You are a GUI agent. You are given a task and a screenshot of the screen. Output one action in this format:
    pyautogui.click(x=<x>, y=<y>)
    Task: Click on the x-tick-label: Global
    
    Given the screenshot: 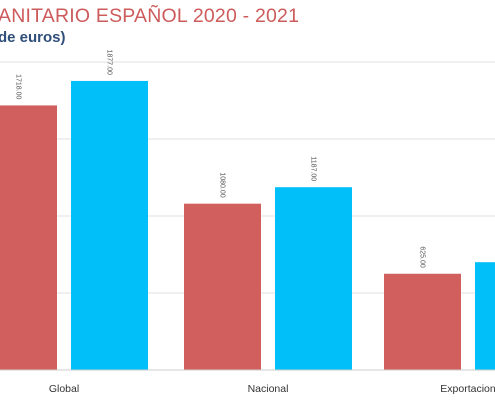 What is the action you would take?
    pyautogui.click(x=64, y=389)
    